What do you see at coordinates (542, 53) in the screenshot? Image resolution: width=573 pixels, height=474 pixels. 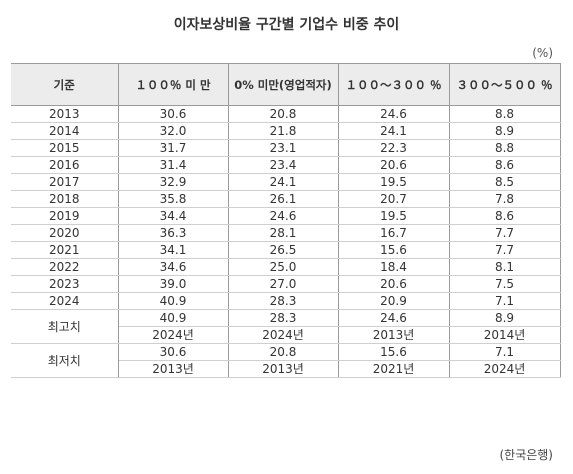 I see `unit-label: (%)` at bounding box center [542, 53].